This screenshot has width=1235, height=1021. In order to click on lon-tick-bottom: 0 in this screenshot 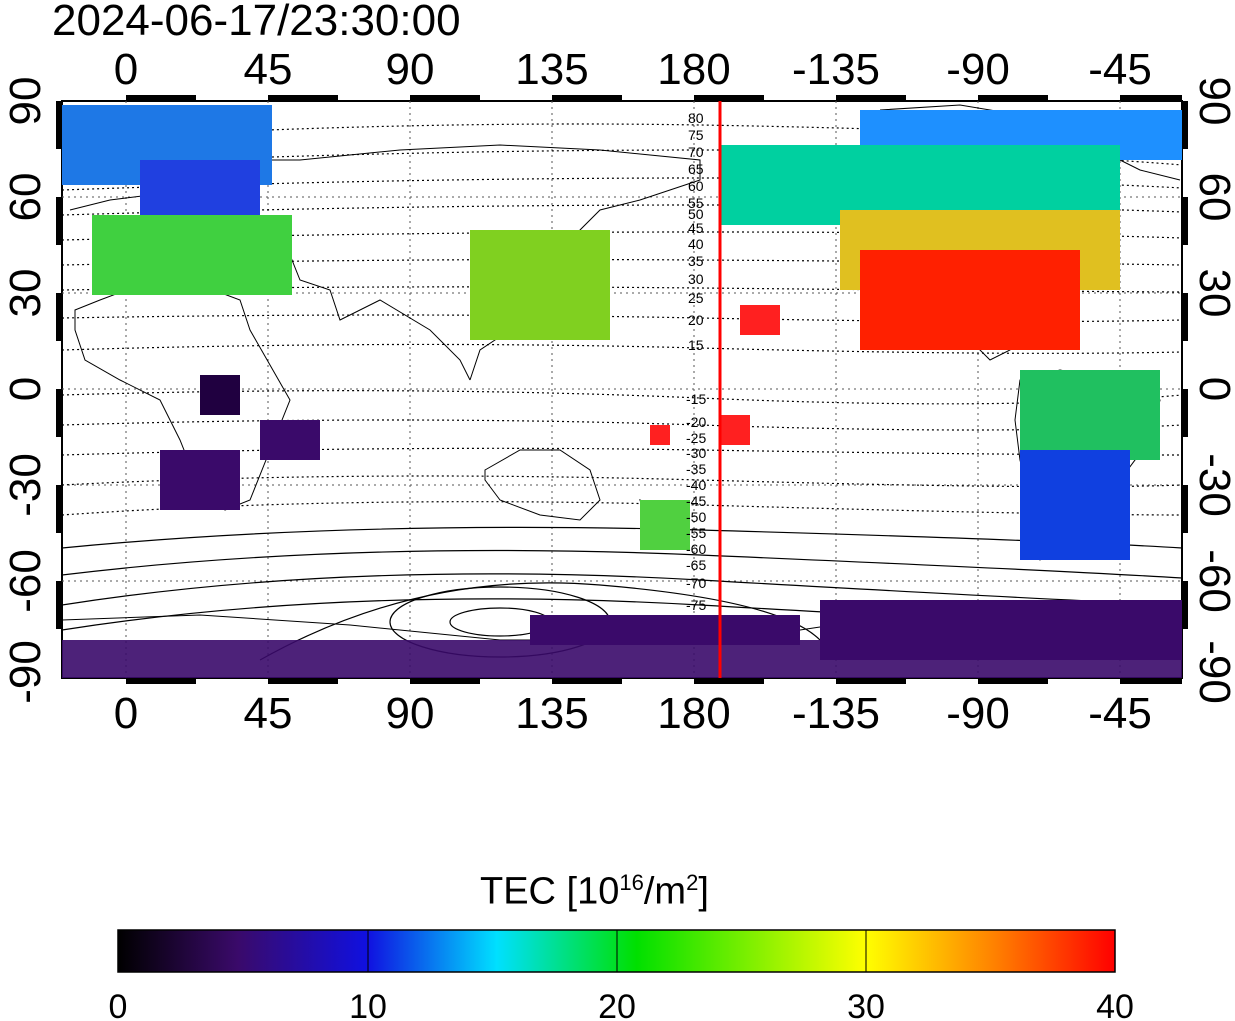, I will do `click(126, 713)`.